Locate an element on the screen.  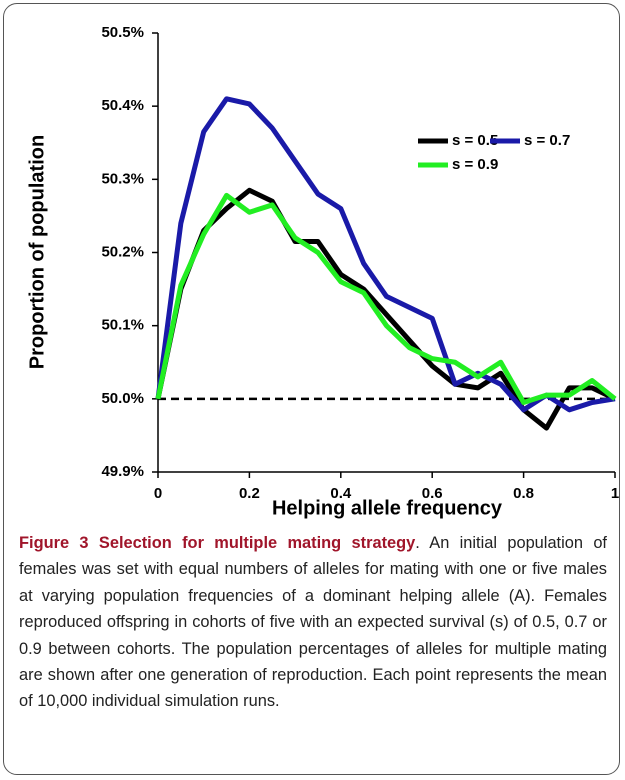
x-tick-label: 0.2 is located at coordinates (249, 493).